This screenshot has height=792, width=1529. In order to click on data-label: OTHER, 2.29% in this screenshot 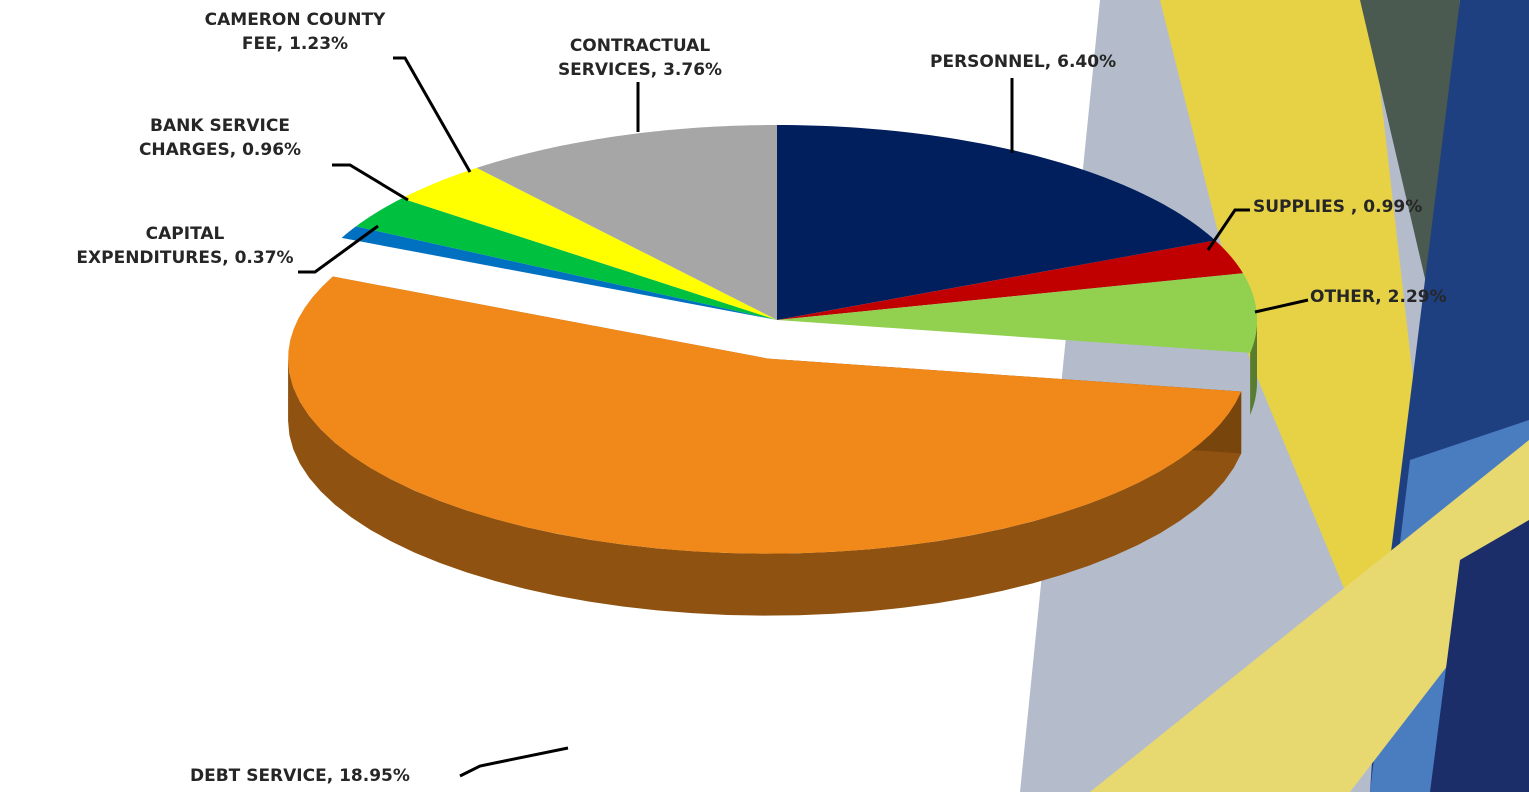, I will do `click(1378, 297)`.